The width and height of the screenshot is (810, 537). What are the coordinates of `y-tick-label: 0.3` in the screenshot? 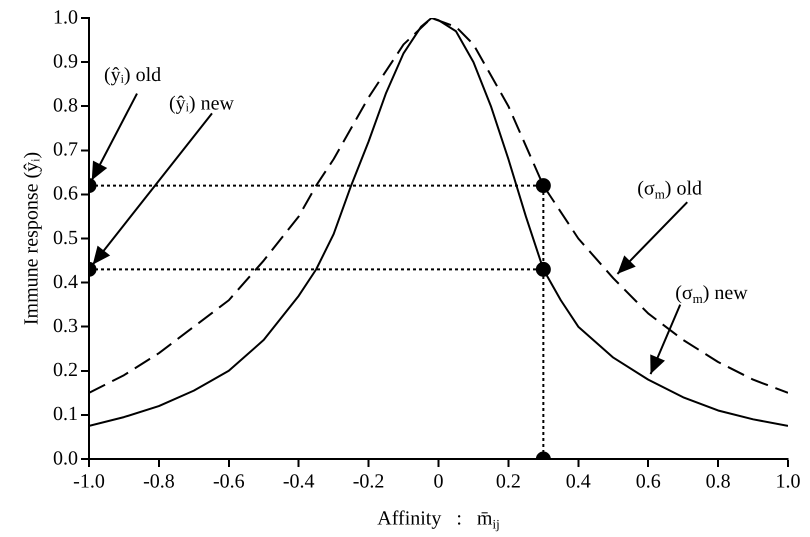 It's located at (65, 325).